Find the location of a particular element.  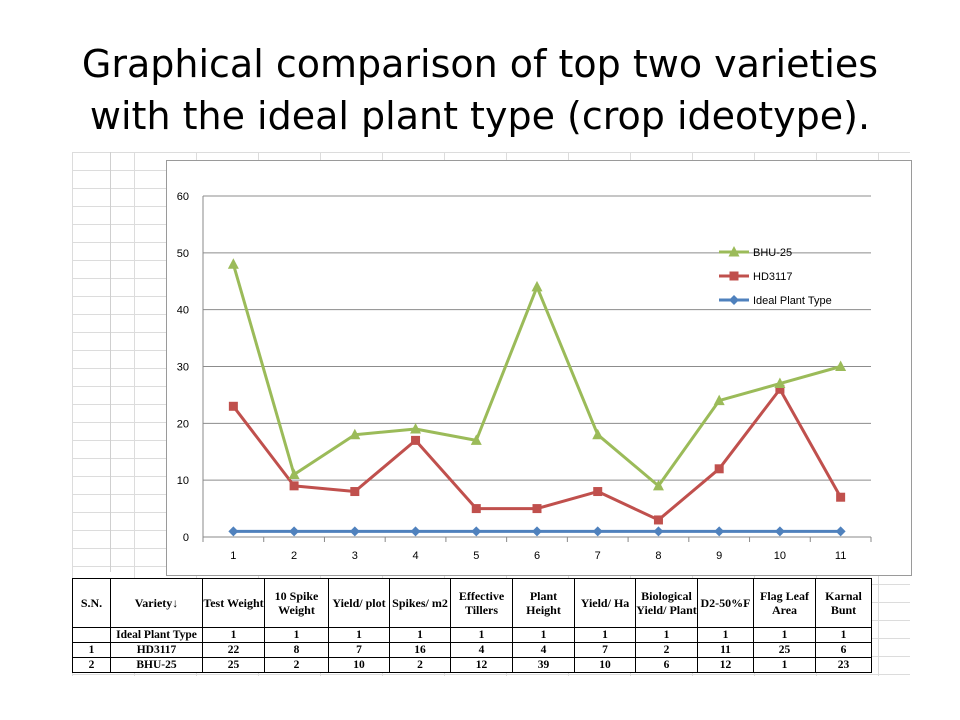

table-header-cell: Effective Tillers is located at coordinates (481, 603).